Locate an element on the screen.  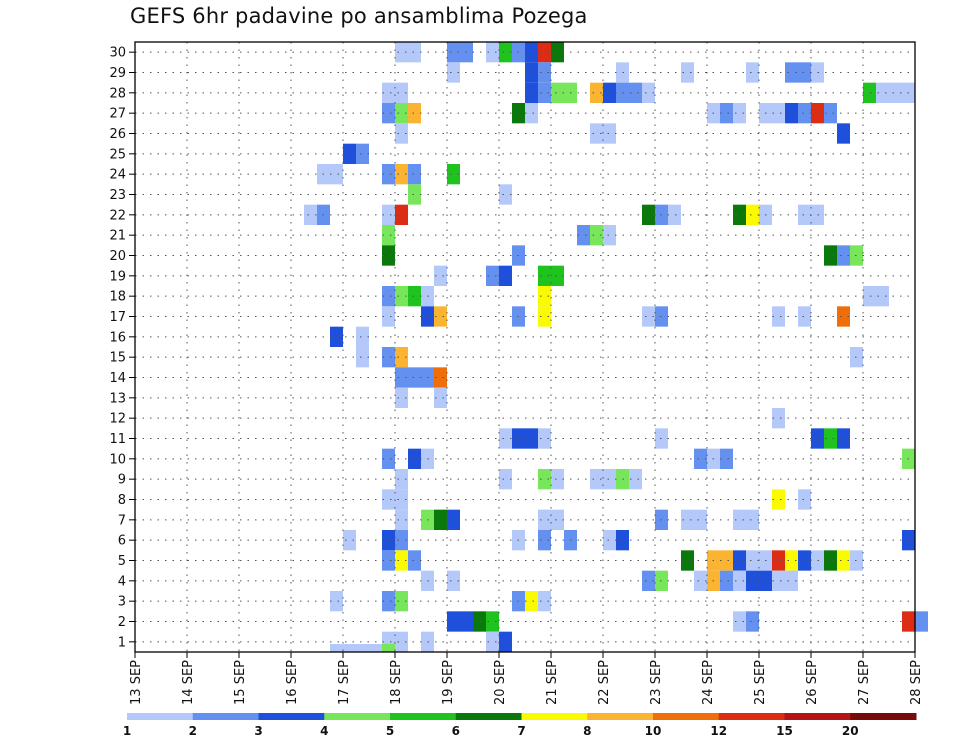
y-tick-label: 10 is located at coordinates (117, 459).